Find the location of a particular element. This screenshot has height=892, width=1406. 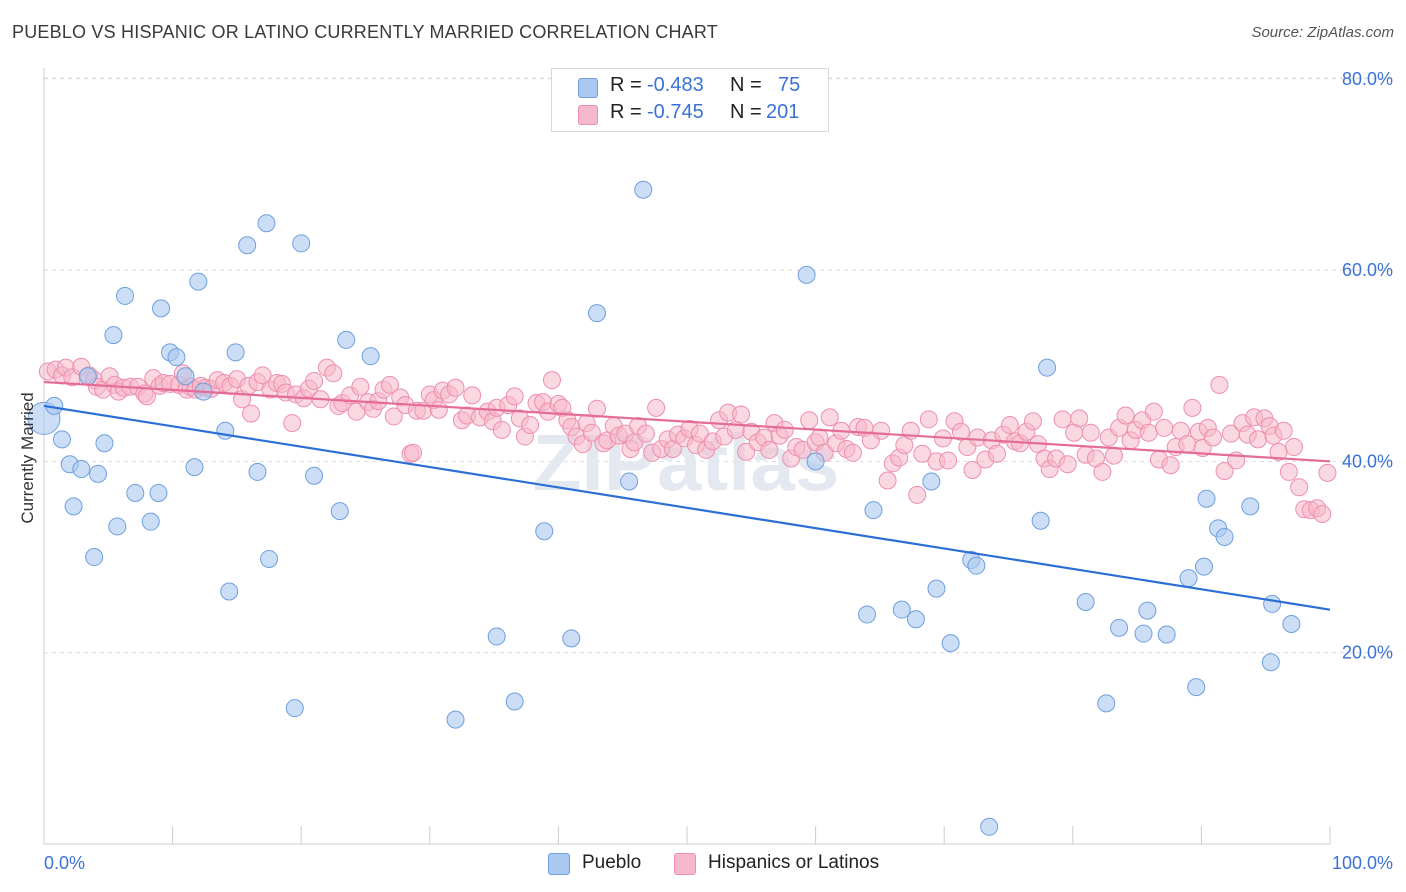

legend-swatch-hispanics is located at coordinates (588, 115).